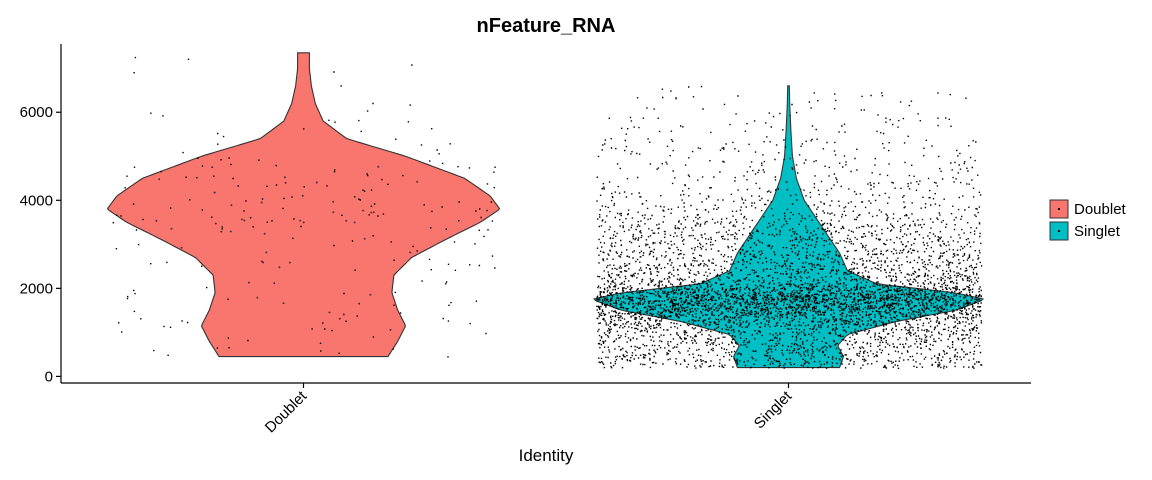 The image size is (1152, 480). I want to click on legend-item-singlet: Singlet, so click(1085, 231).